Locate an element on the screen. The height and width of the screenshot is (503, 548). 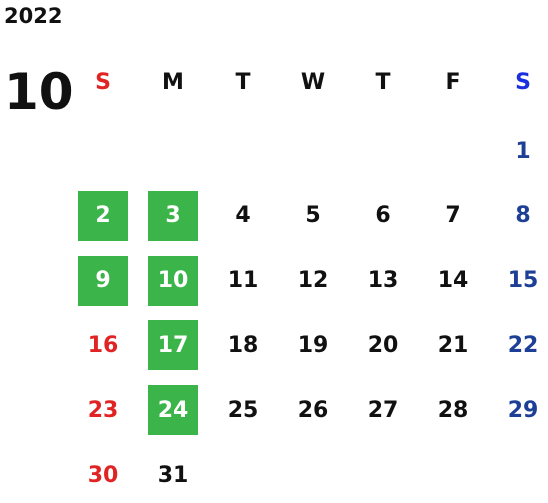
weekday-label: W is located at coordinates (313, 82).